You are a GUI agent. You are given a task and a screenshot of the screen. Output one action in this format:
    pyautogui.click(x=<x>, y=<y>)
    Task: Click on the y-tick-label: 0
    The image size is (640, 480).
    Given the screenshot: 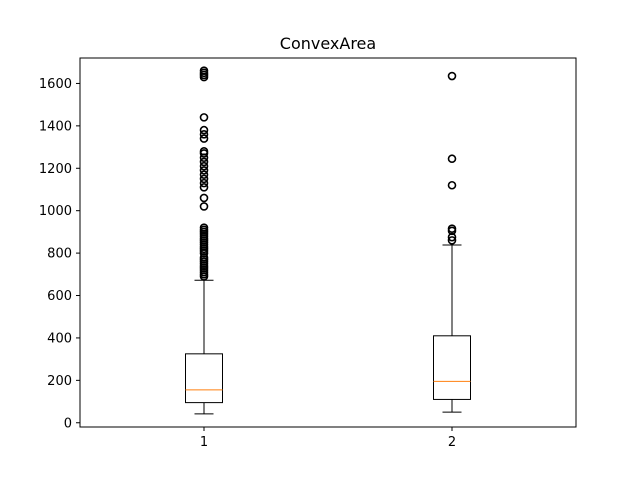 What is the action you would take?
    pyautogui.click(x=68, y=423)
    